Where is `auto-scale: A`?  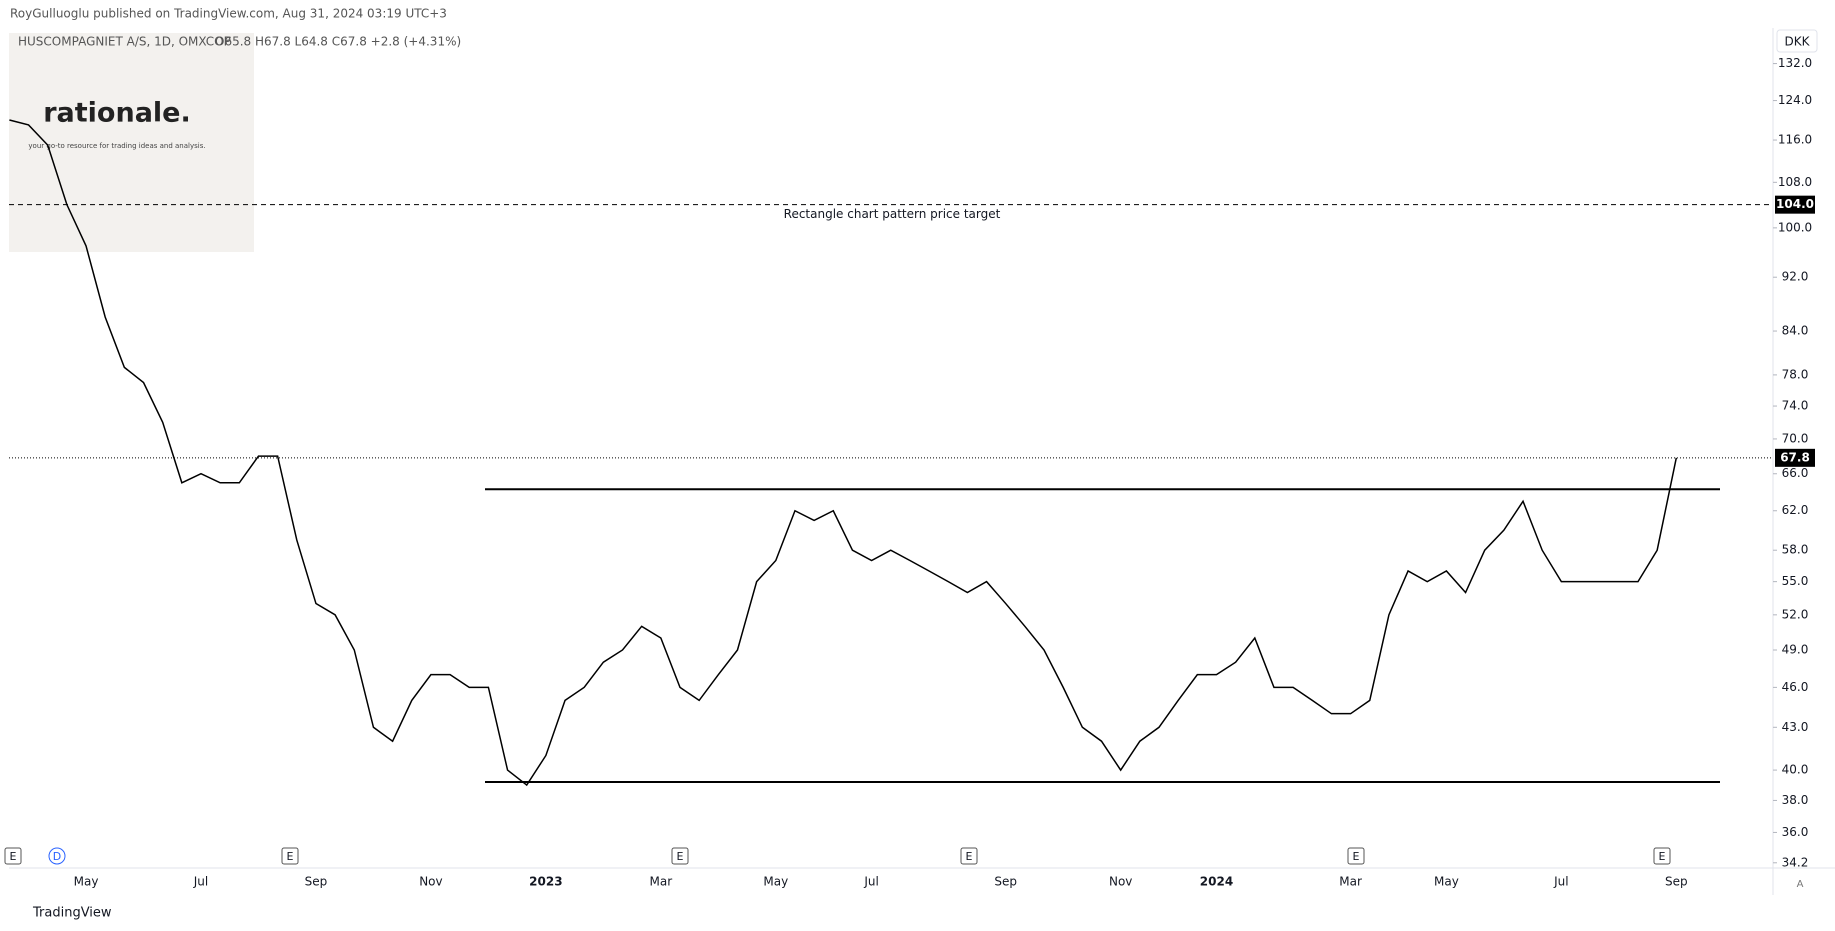
auto-scale: A is located at coordinates (1800, 884).